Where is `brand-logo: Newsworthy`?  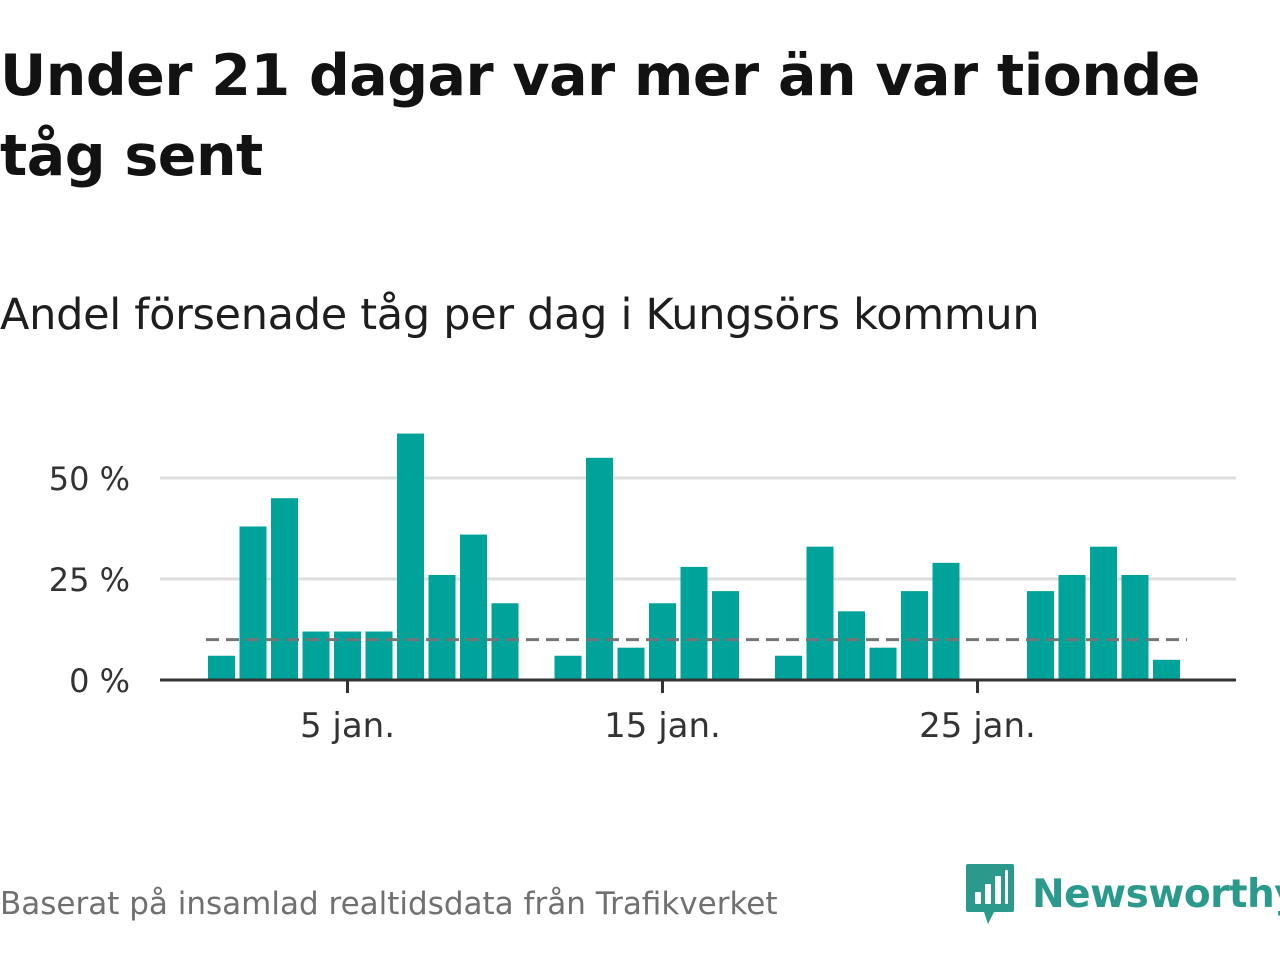 brand-logo: Newsworthy is located at coordinates (1122, 894).